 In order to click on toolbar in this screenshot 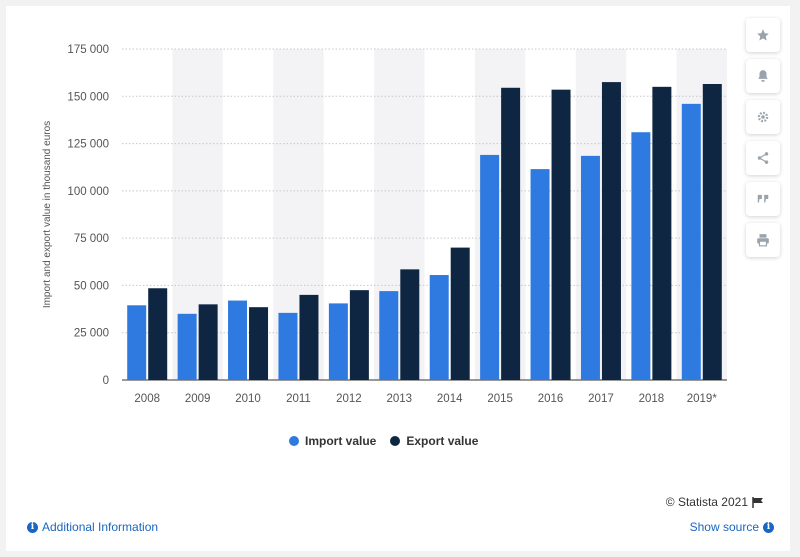, I will do `click(763, 137)`.